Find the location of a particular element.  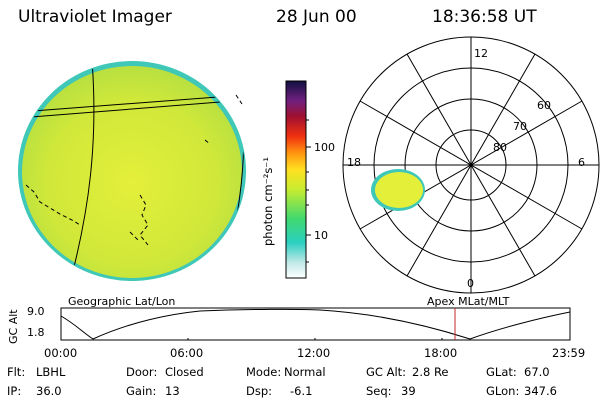

polar-hour-18: 18 is located at coordinates (354, 162).